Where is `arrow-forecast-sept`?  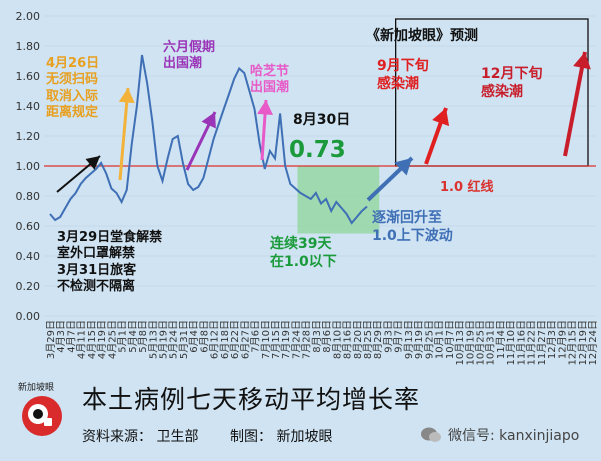 arrow-forecast-sept is located at coordinates (437, 136).